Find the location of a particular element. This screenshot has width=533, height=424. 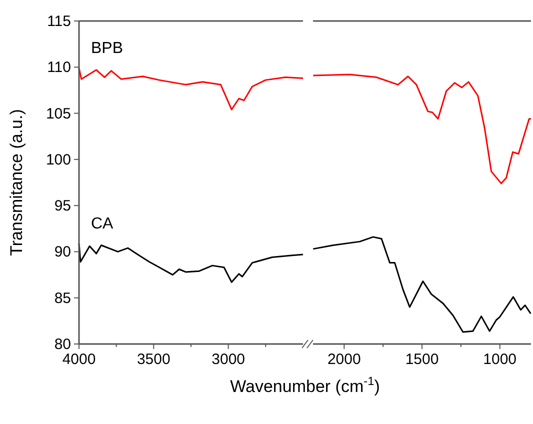

y-tick-label: 80 is located at coordinates (62, 344).